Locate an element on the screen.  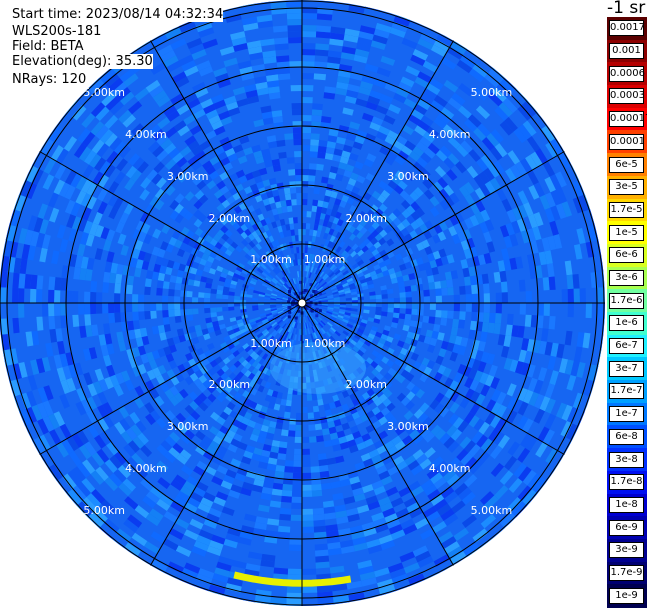
colorbar-tick-label: 1e-6 is located at coordinates (626, 323).